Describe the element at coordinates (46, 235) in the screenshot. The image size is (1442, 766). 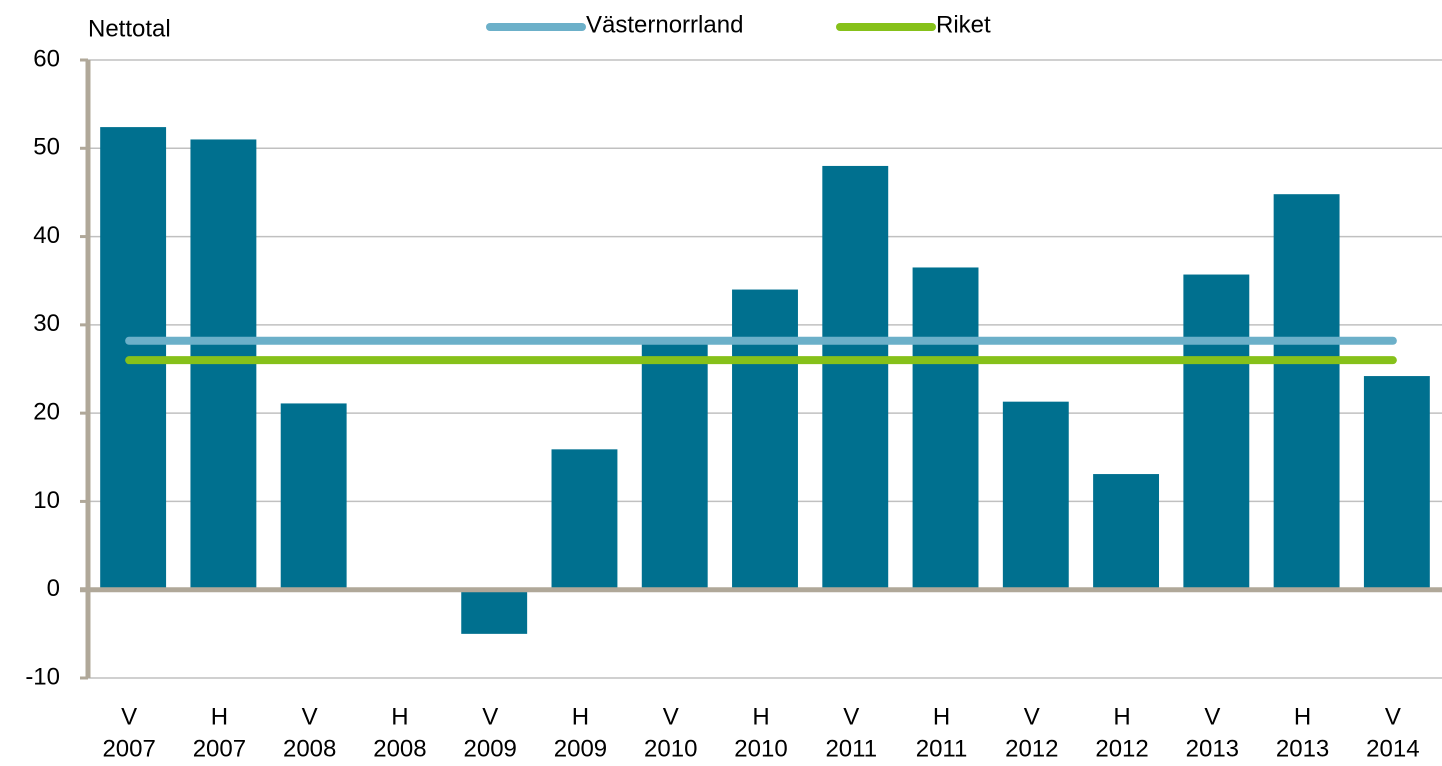
I see `y-tick-label: 40` at that location.